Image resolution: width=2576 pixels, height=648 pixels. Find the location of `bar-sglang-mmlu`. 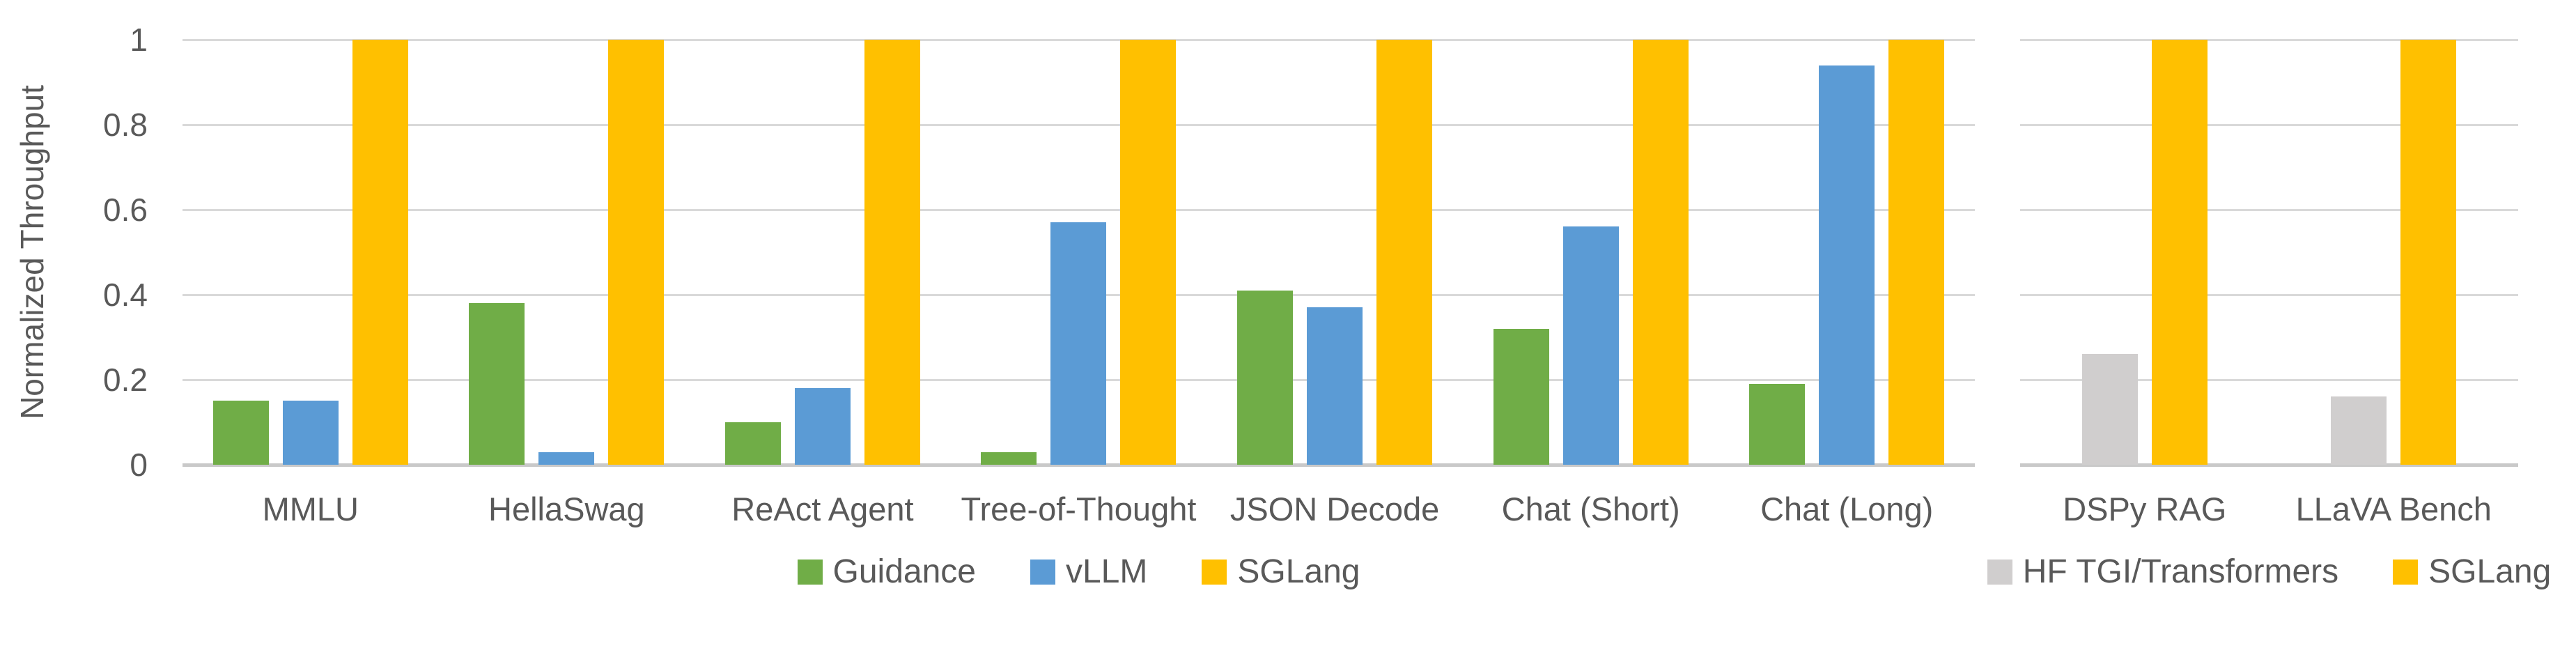

bar-sglang-mmlu is located at coordinates (380, 252).